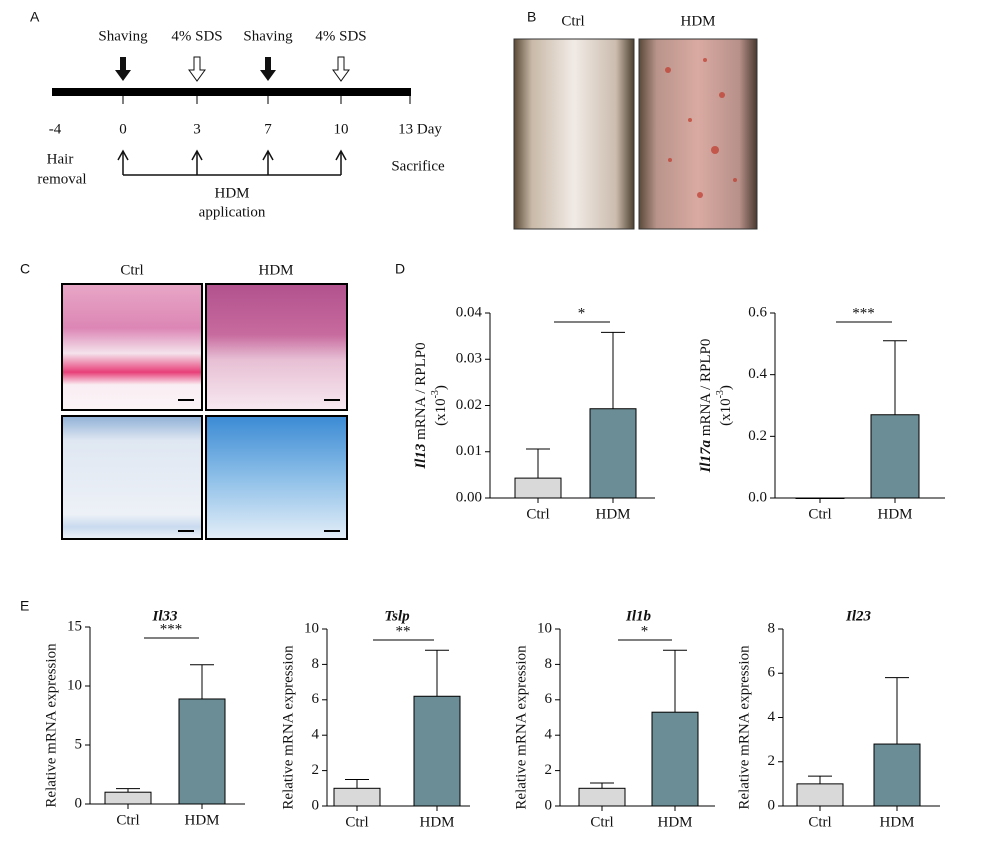 The width and height of the screenshot is (991, 861). I want to click on panel-label: C, so click(25, 269).